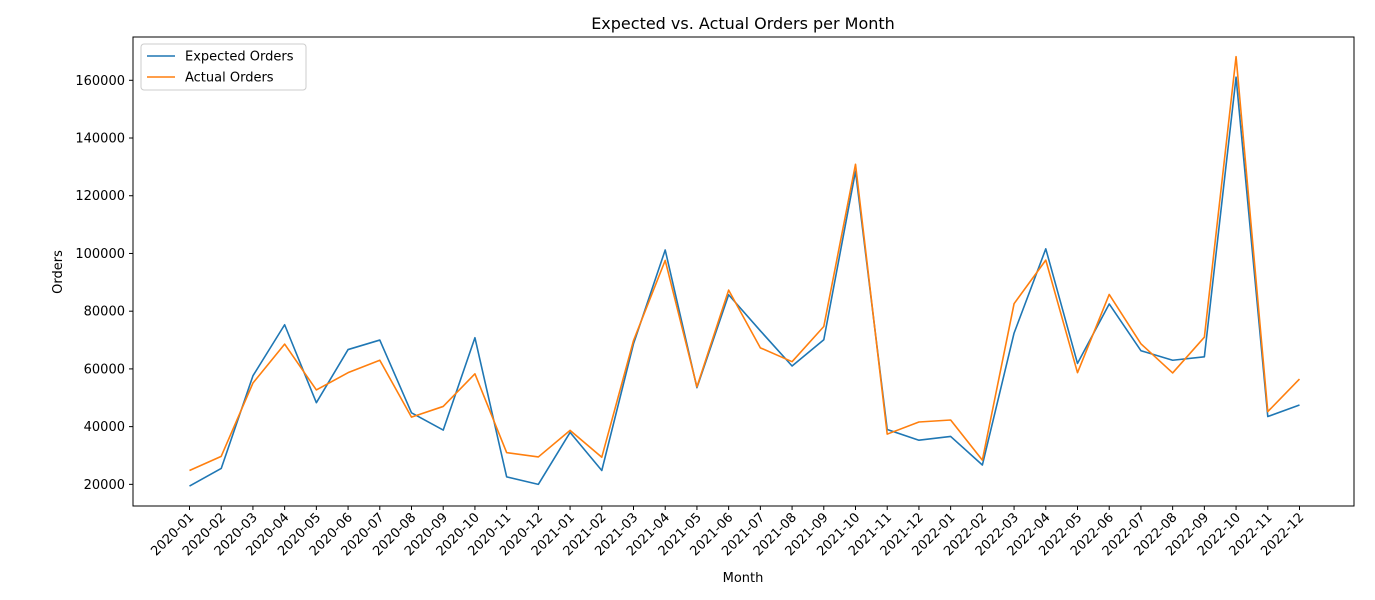  I want to click on legend-label: Expected Orders, so click(239, 57).